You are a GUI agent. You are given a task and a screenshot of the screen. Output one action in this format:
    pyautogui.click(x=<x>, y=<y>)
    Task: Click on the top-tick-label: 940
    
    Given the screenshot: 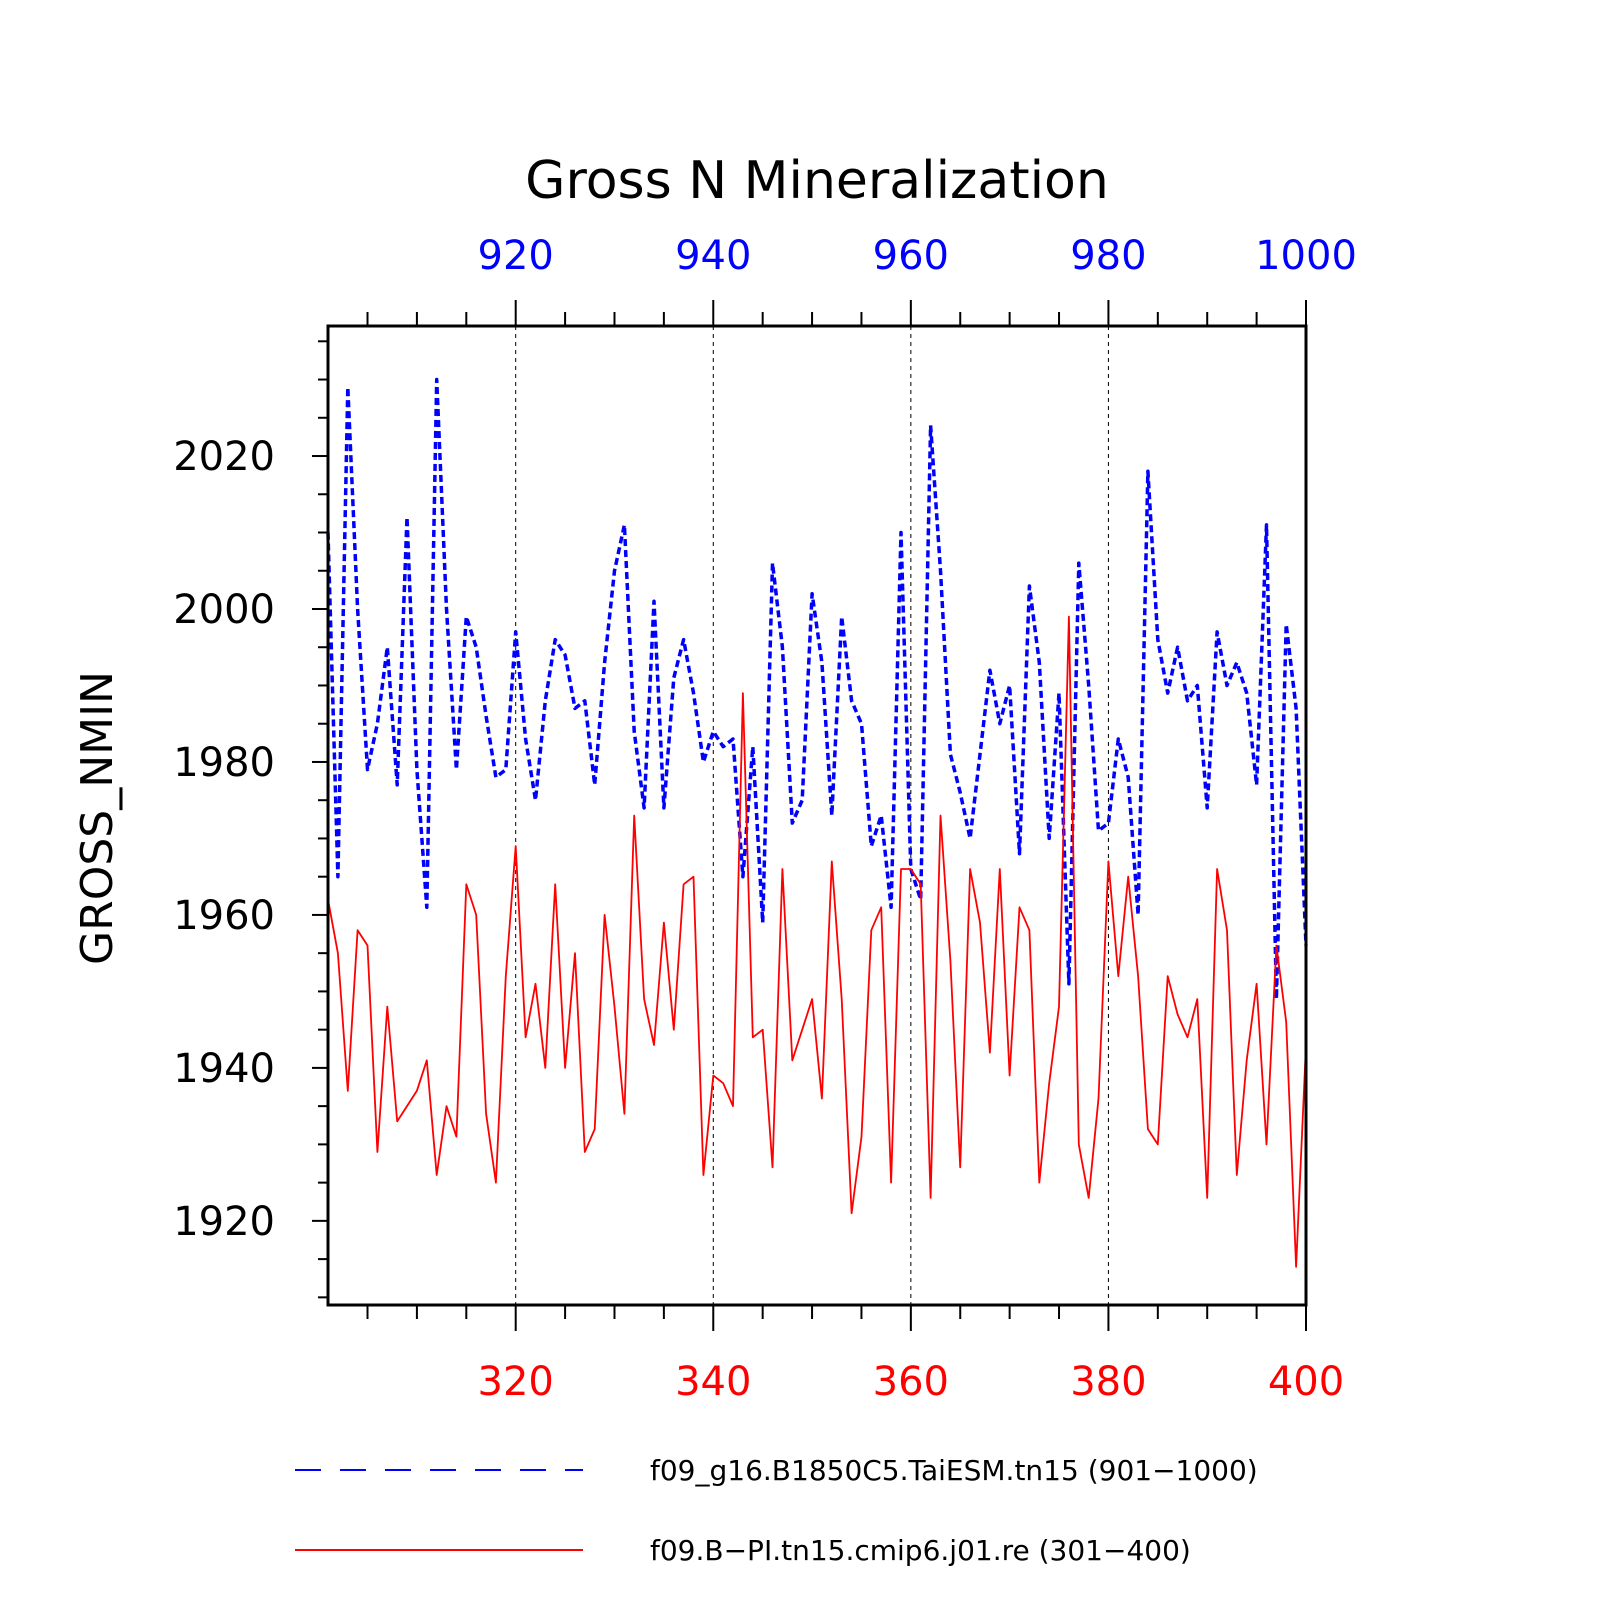 What is the action you would take?
    pyautogui.click(x=713, y=256)
    